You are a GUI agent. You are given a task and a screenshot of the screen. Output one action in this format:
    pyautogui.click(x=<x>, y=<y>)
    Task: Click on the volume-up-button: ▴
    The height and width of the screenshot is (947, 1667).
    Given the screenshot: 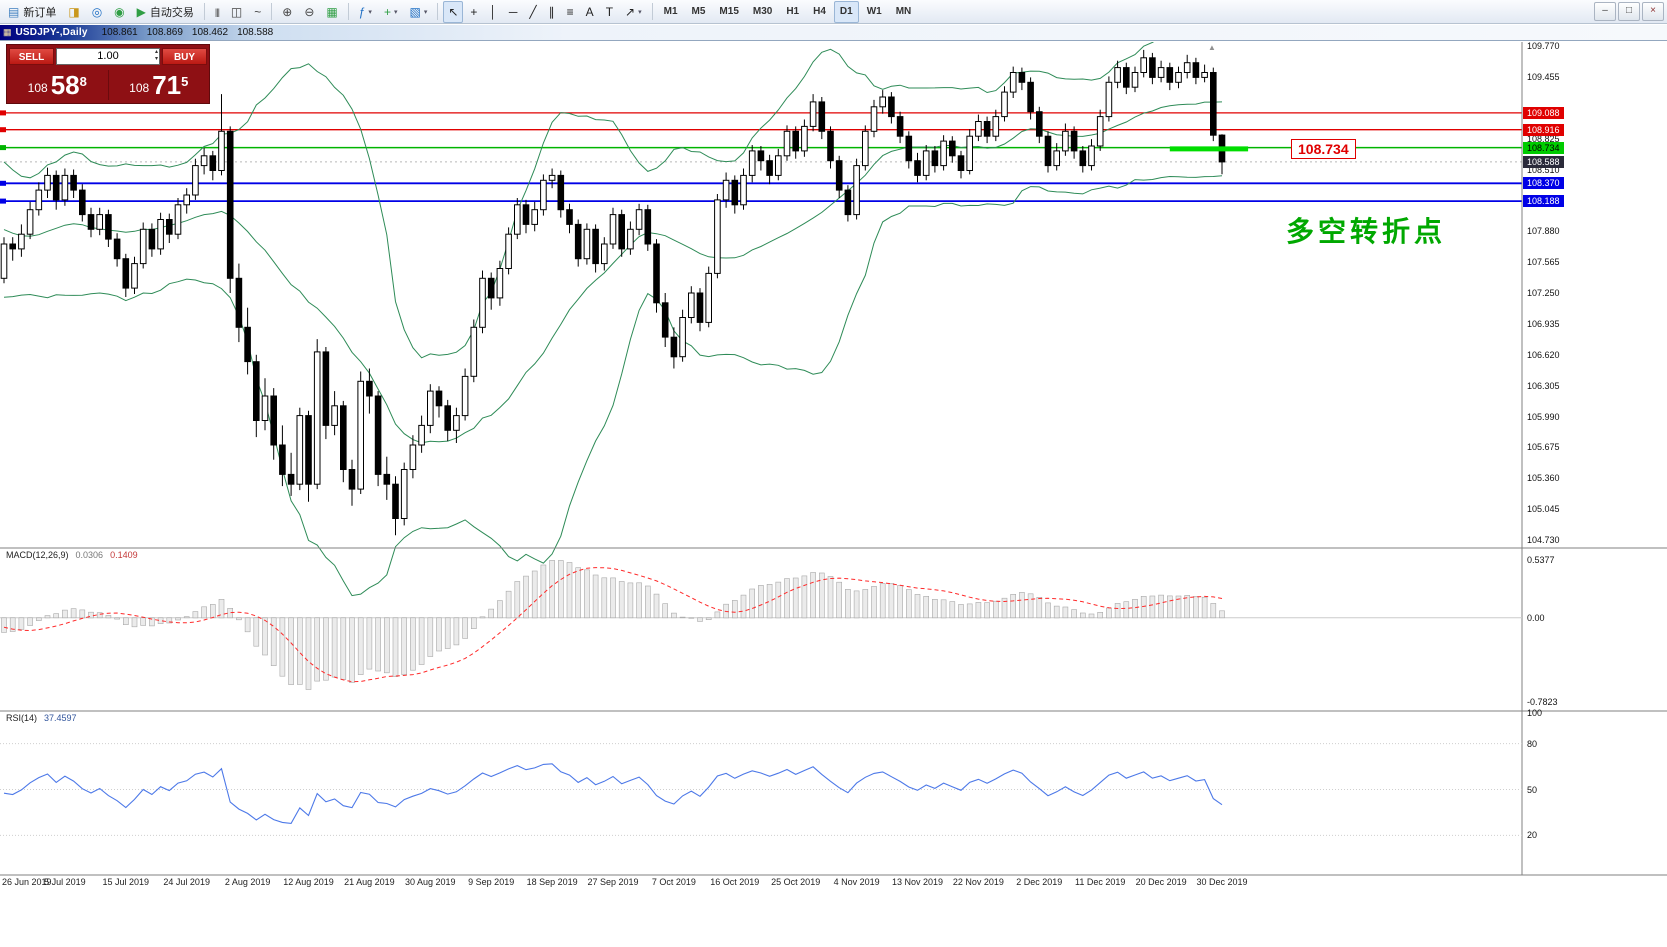 What is the action you would take?
    pyautogui.click(x=156, y=51)
    